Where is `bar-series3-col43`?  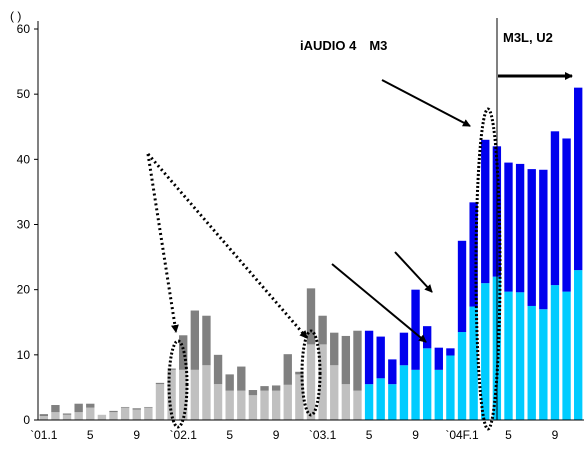
bar-series3-col43 is located at coordinates (531, 362).